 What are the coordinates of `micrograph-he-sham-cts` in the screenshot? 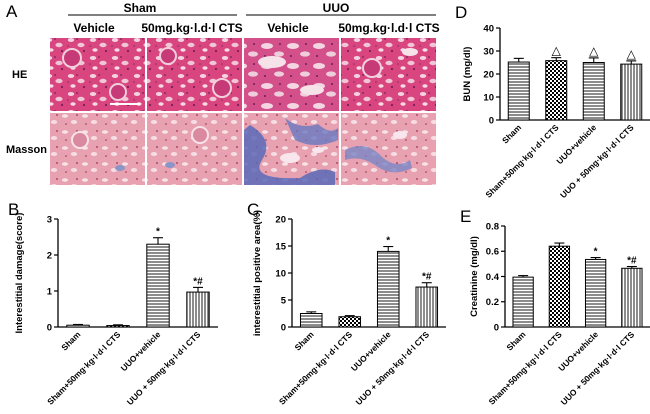 It's located at (194, 74).